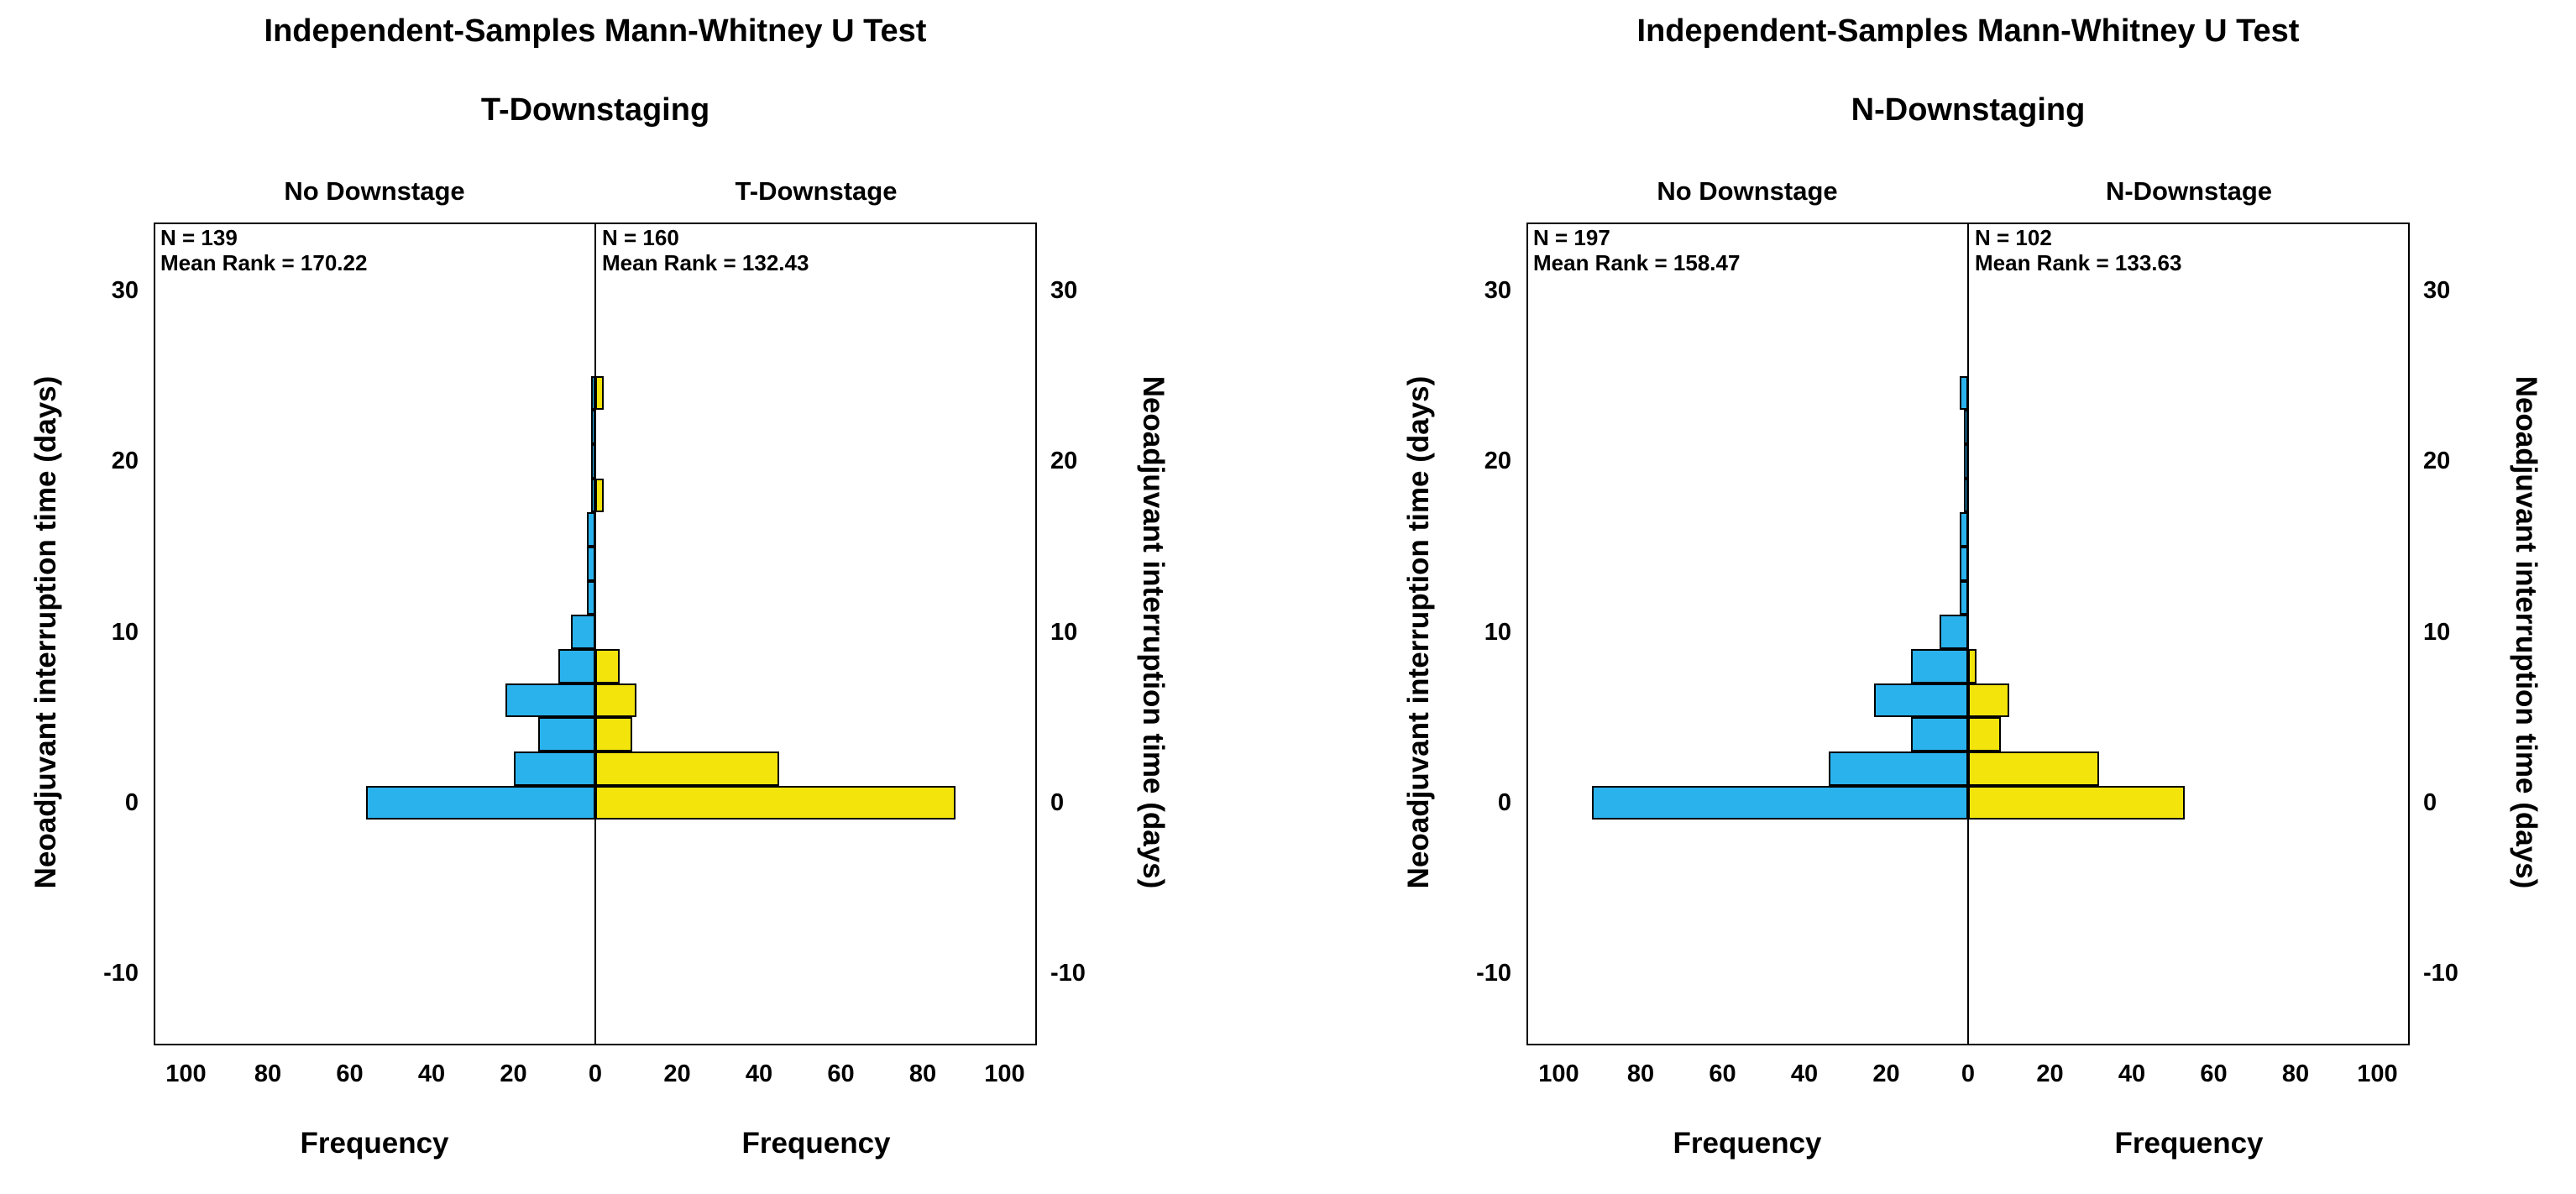 This screenshot has width=2576, height=1194. What do you see at coordinates (199, 237) in the screenshot?
I see `stats-n-value: N = 139` at bounding box center [199, 237].